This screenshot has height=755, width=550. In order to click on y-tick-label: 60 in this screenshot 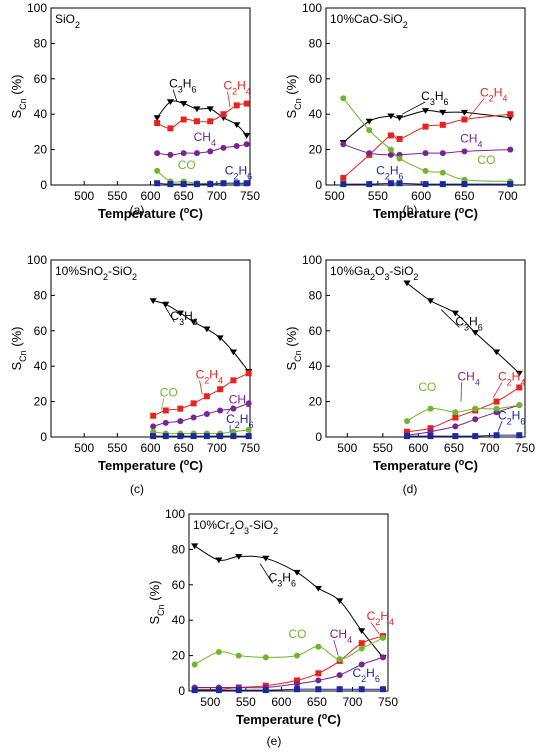, I will do `click(316, 331)`.